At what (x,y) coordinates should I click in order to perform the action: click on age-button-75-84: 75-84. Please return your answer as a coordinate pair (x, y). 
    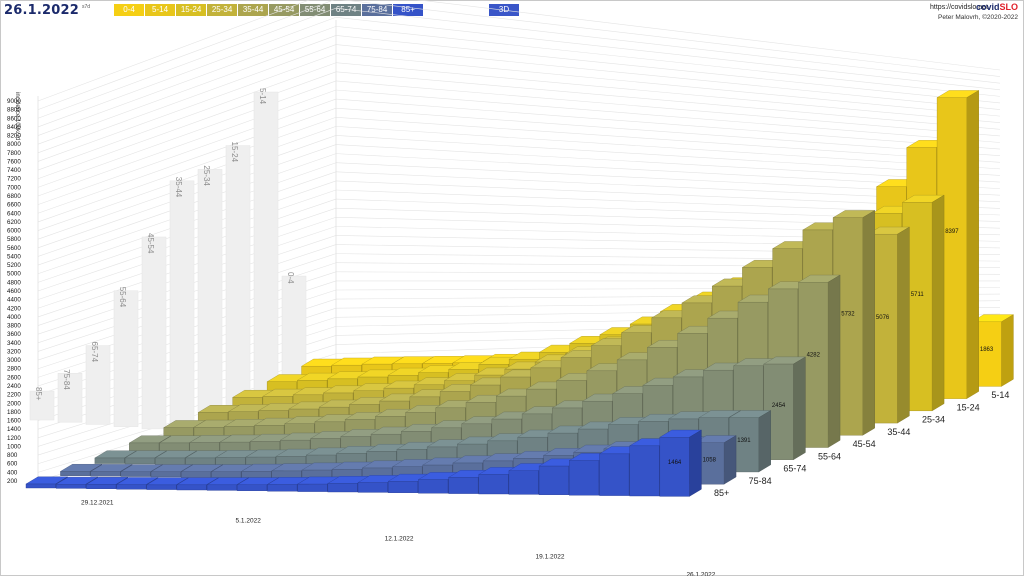
    Looking at the image, I should click on (377, 10).